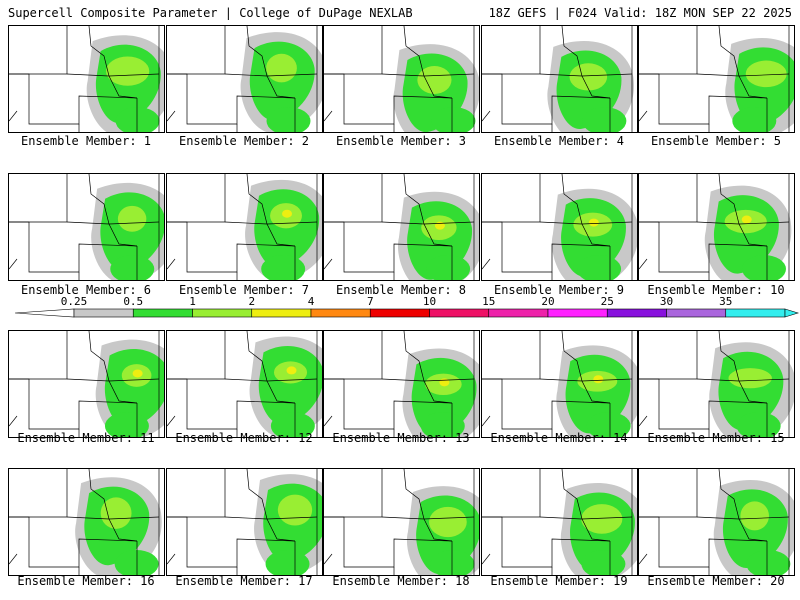 This screenshot has height=600, width=800. What do you see at coordinates (192, 301) in the screenshot?
I see `colorbar-tick-label: 1` at bounding box center [192, 301].